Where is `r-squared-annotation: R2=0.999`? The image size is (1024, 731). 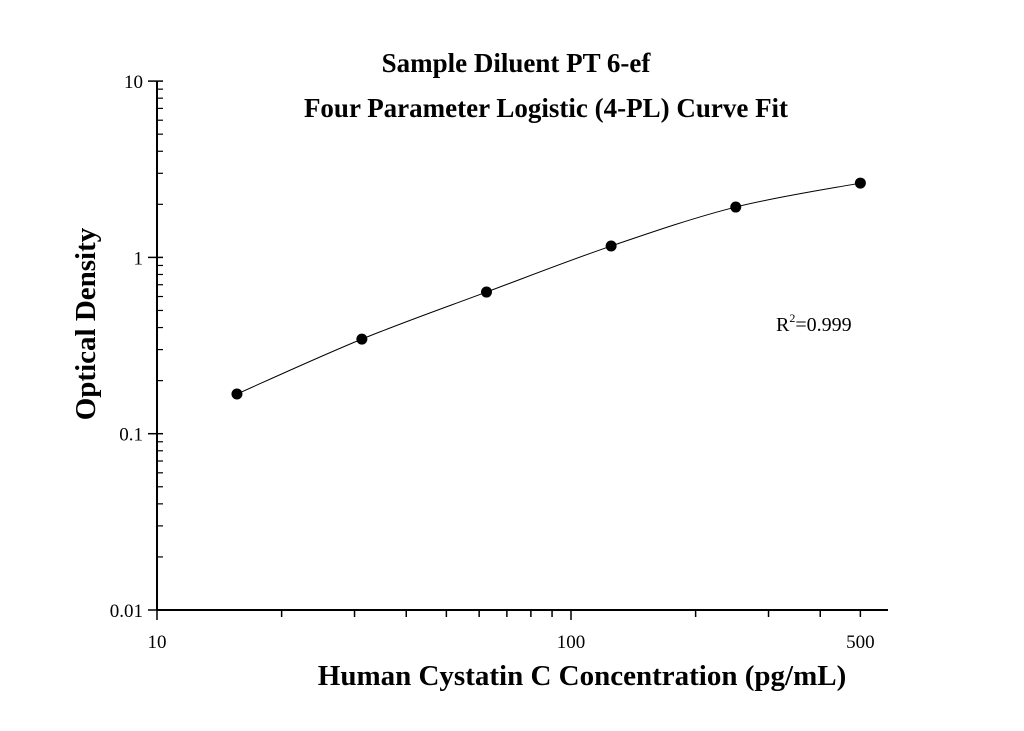
r-squared-annotation: R2=0.999 is located at coordinates (814, 323).